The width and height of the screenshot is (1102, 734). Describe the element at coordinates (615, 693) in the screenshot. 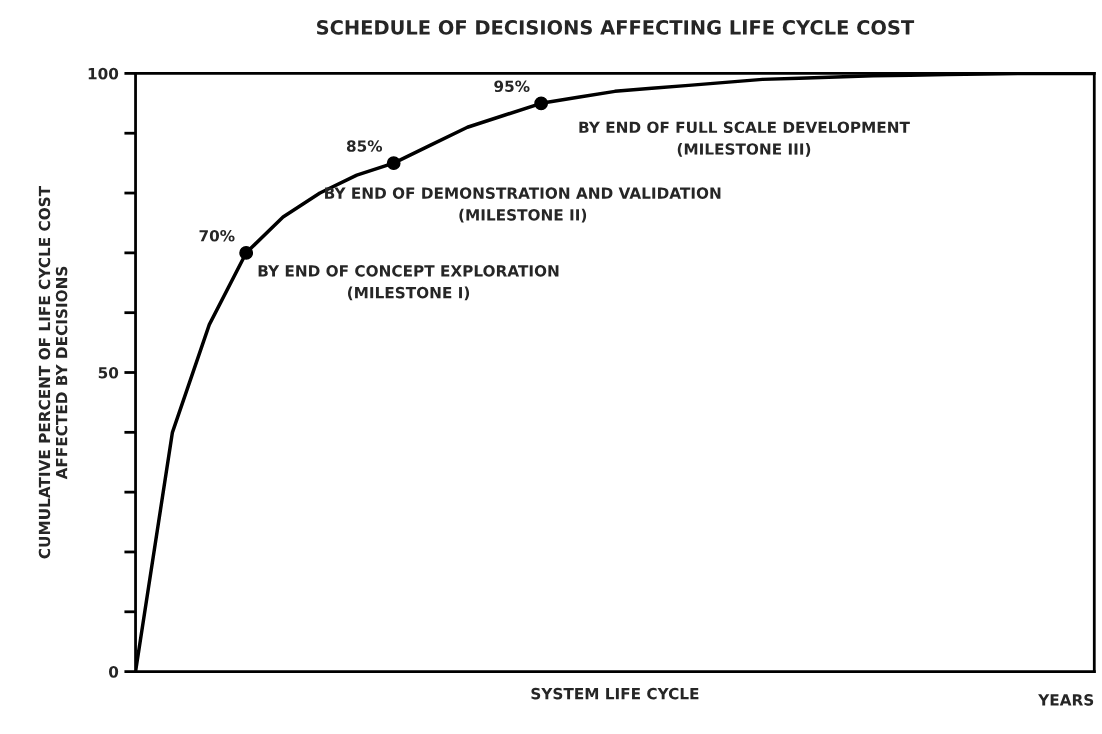

I see `x-axis-title: SYSTEM LIFE CYCLE` at that location.